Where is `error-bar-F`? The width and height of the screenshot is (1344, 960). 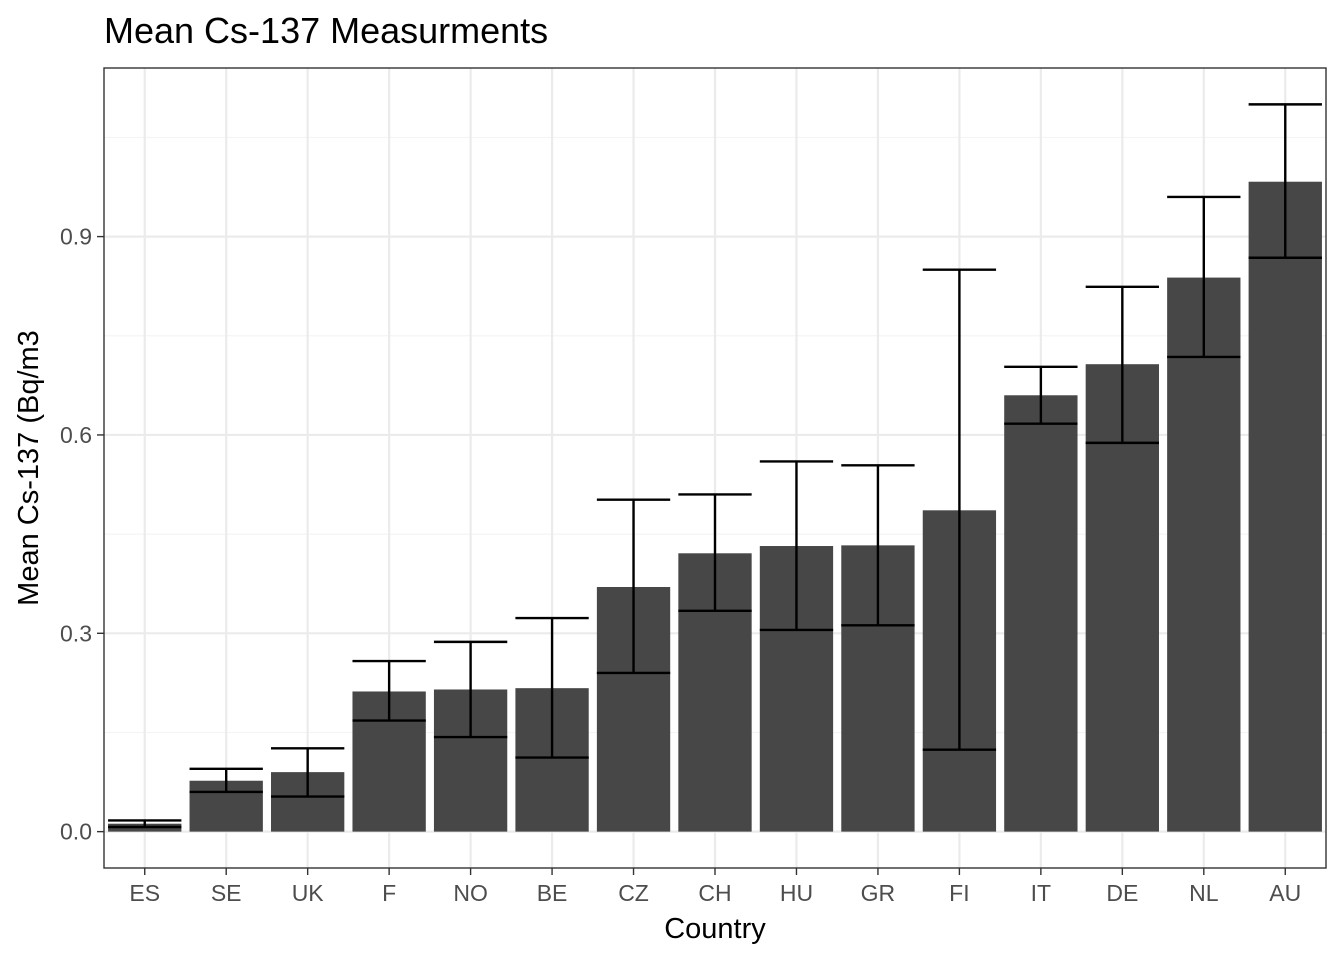
error-bar-F is located at coordinates (389, 690).